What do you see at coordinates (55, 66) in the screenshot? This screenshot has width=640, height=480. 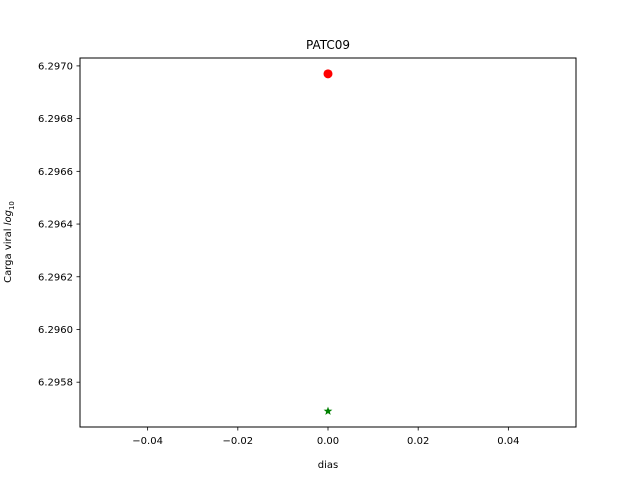 I see `y-tick-label: 6.2970` at bounding box center [55, 66].